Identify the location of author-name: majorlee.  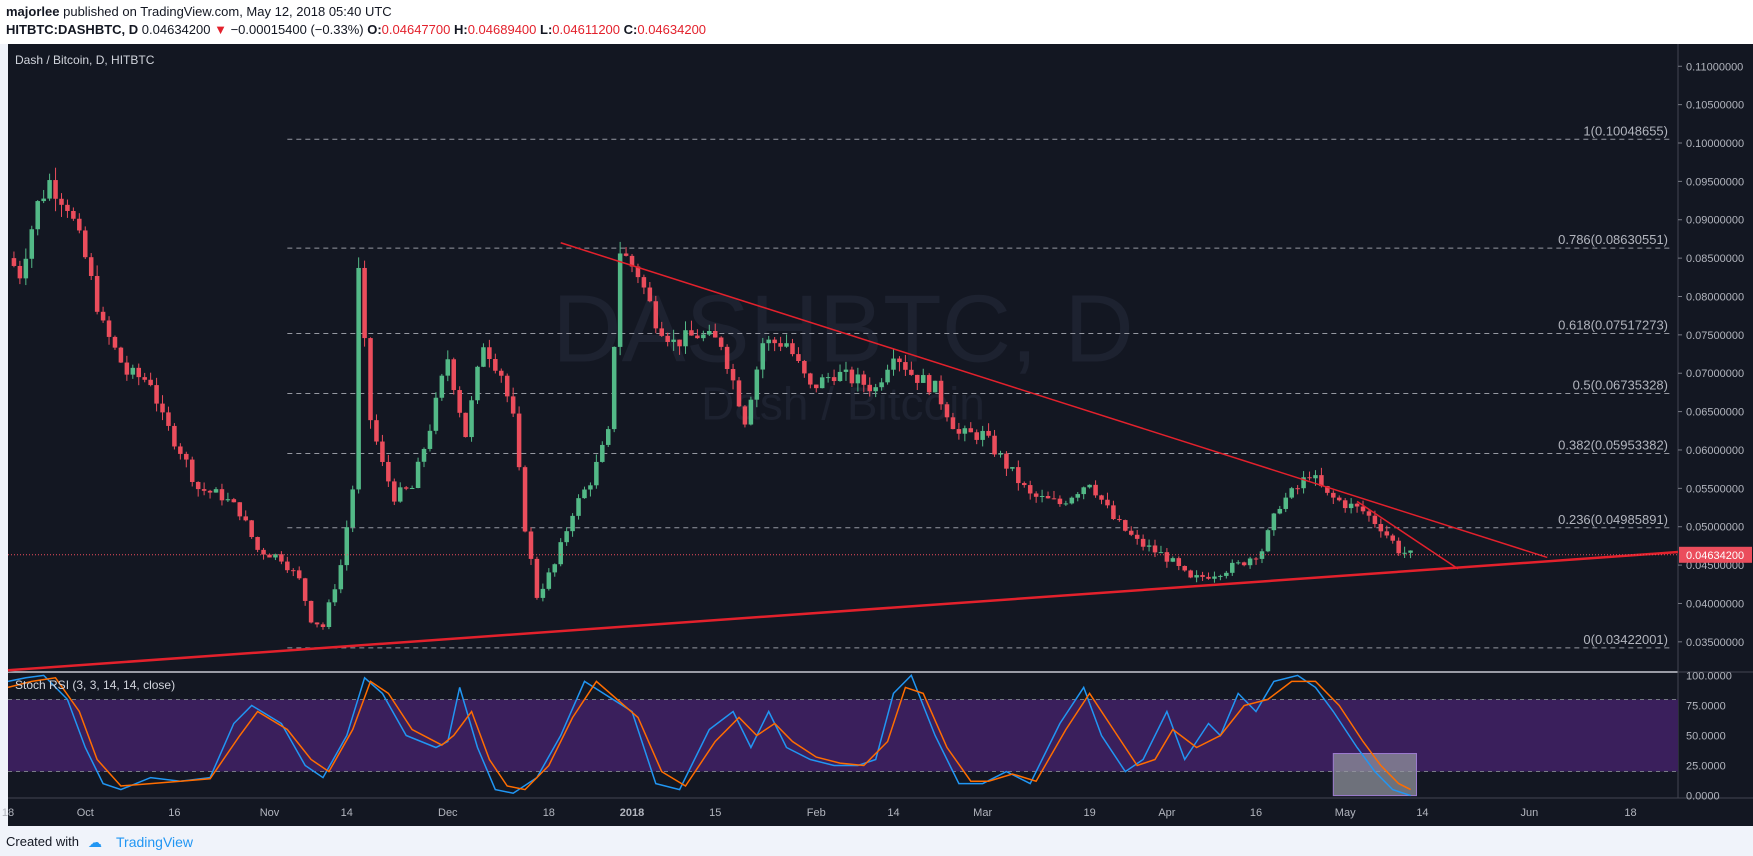
(33, 11).